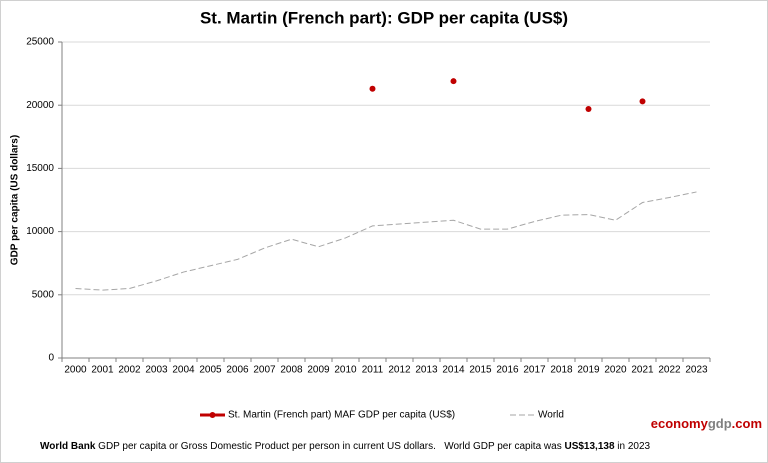  I want to click on x-tick-label: 2016, so click(507, 370).